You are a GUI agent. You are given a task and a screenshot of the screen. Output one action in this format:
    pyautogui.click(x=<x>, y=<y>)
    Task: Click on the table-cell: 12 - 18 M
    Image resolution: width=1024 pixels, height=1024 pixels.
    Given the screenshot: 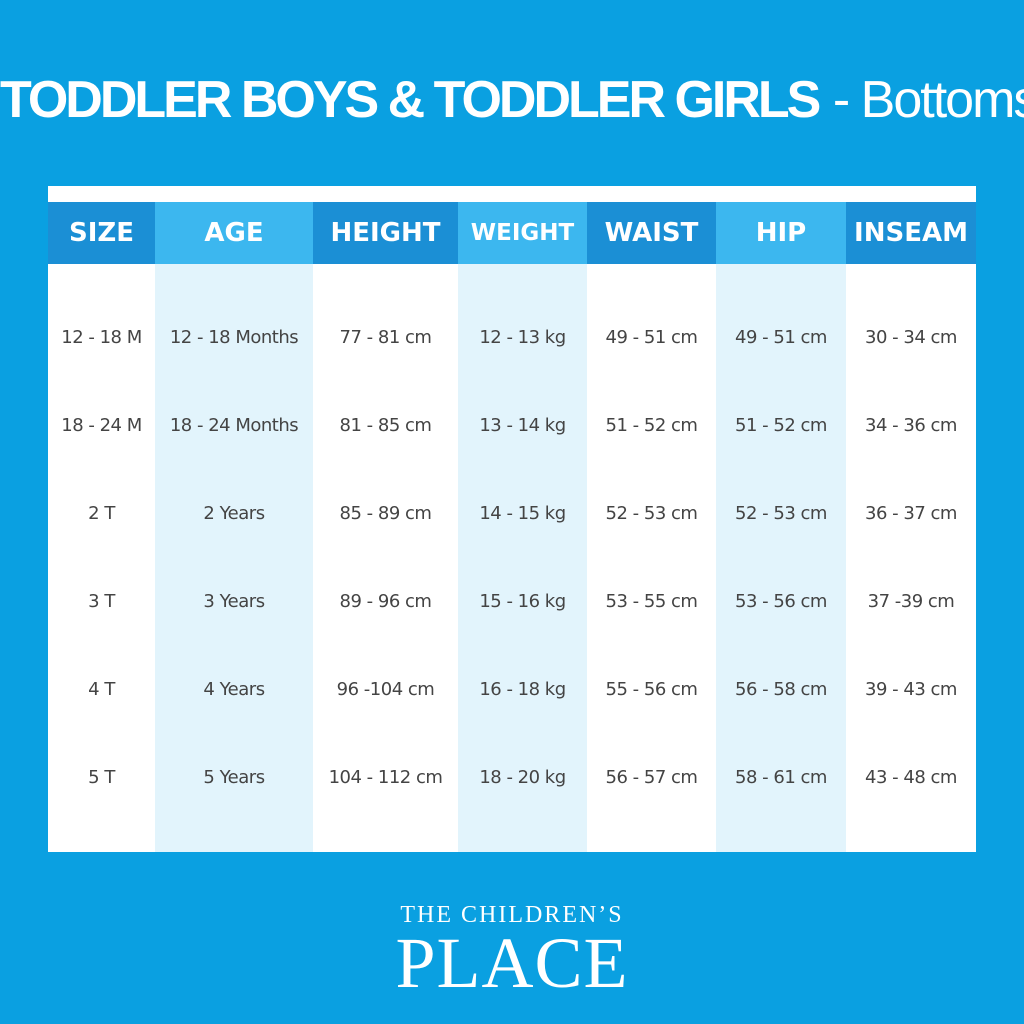 What is the action you would take?
    pyautogui.click(x=101, y=337)
    